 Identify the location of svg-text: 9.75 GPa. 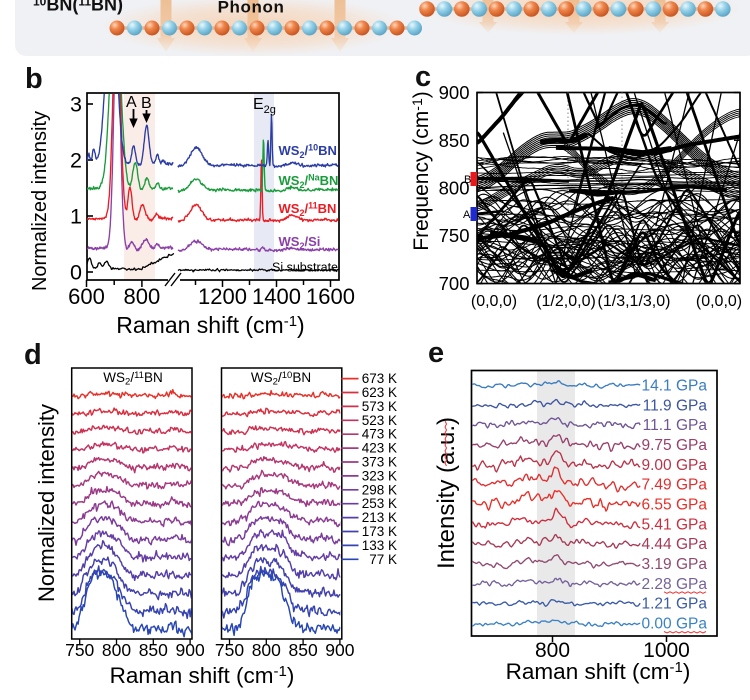
(675, 445).